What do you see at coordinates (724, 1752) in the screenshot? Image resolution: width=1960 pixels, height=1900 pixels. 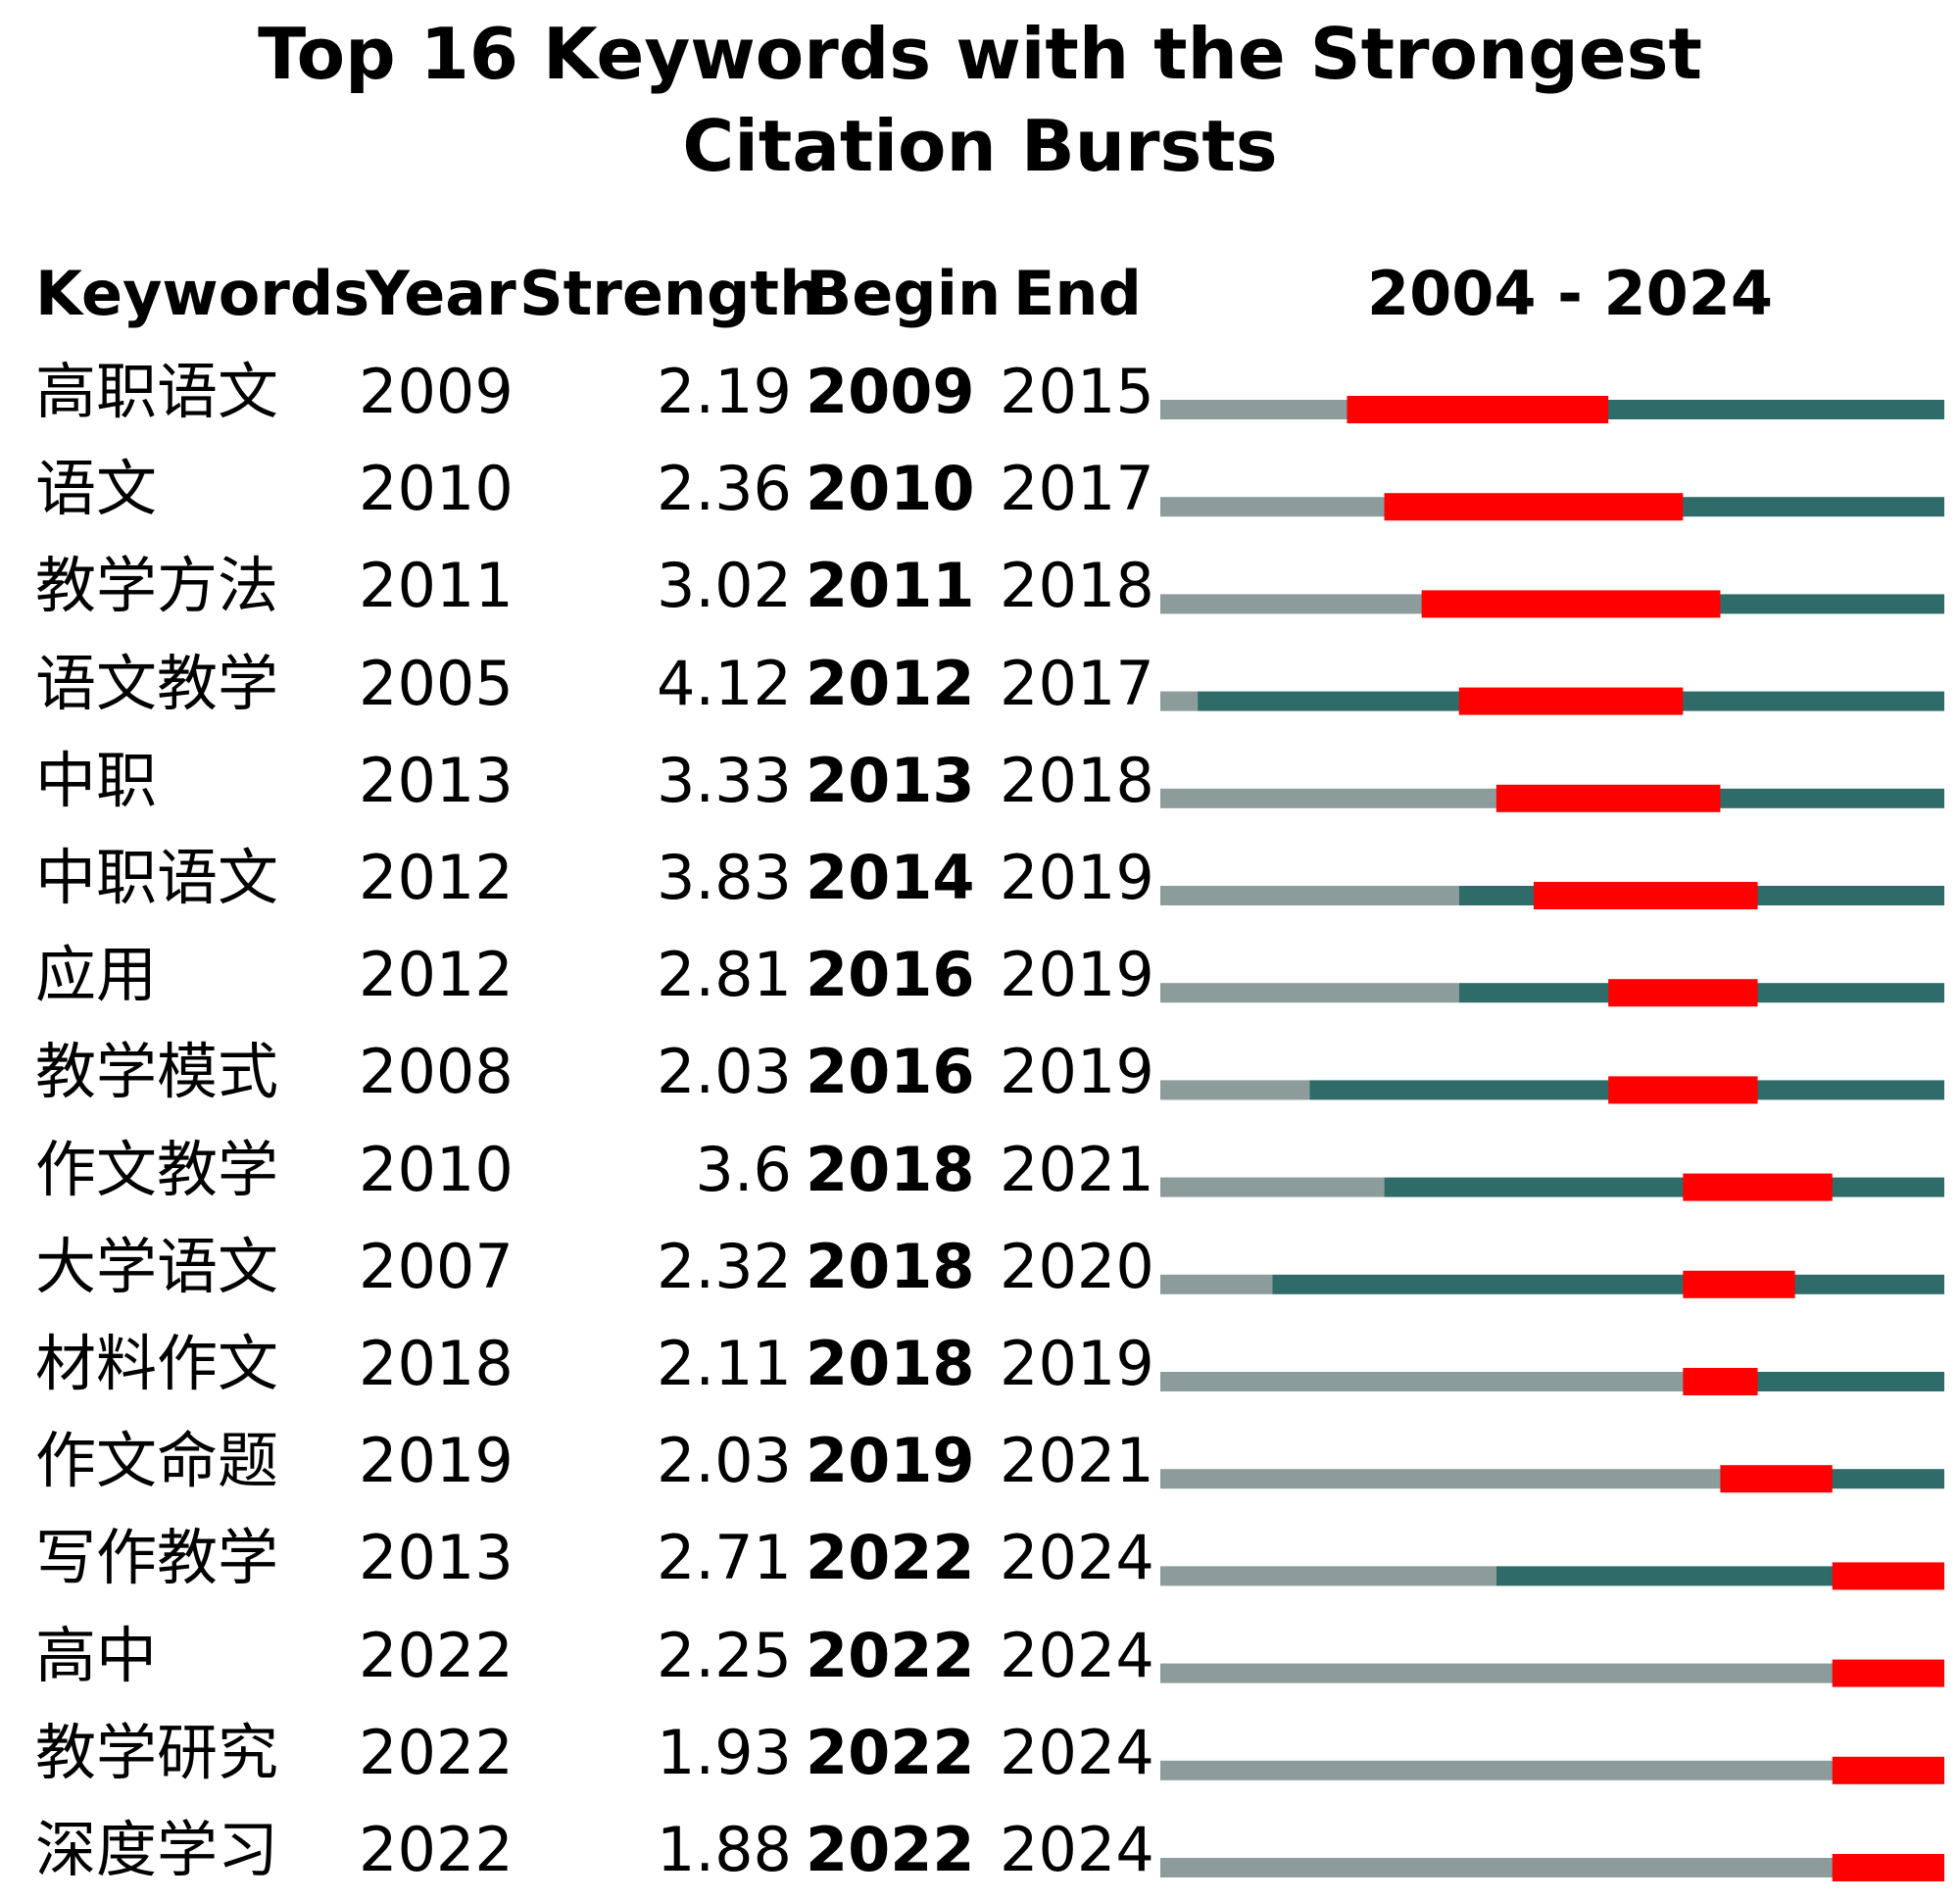 I see `strength-cell: 1.93` at bounding box center [724, 1752].